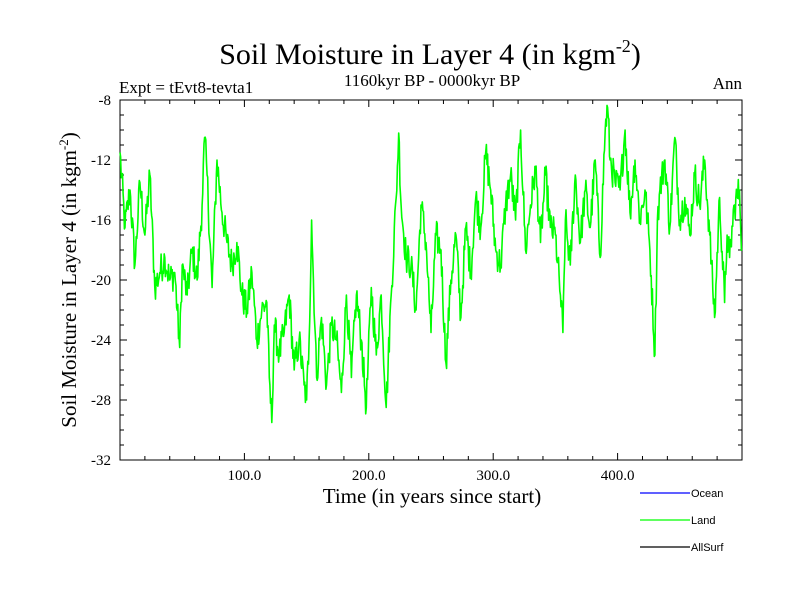  What do you see at coordinates (101, 281) in the screenshot?
I see `y-tick-label: -20` at bounding box center [101, 281].